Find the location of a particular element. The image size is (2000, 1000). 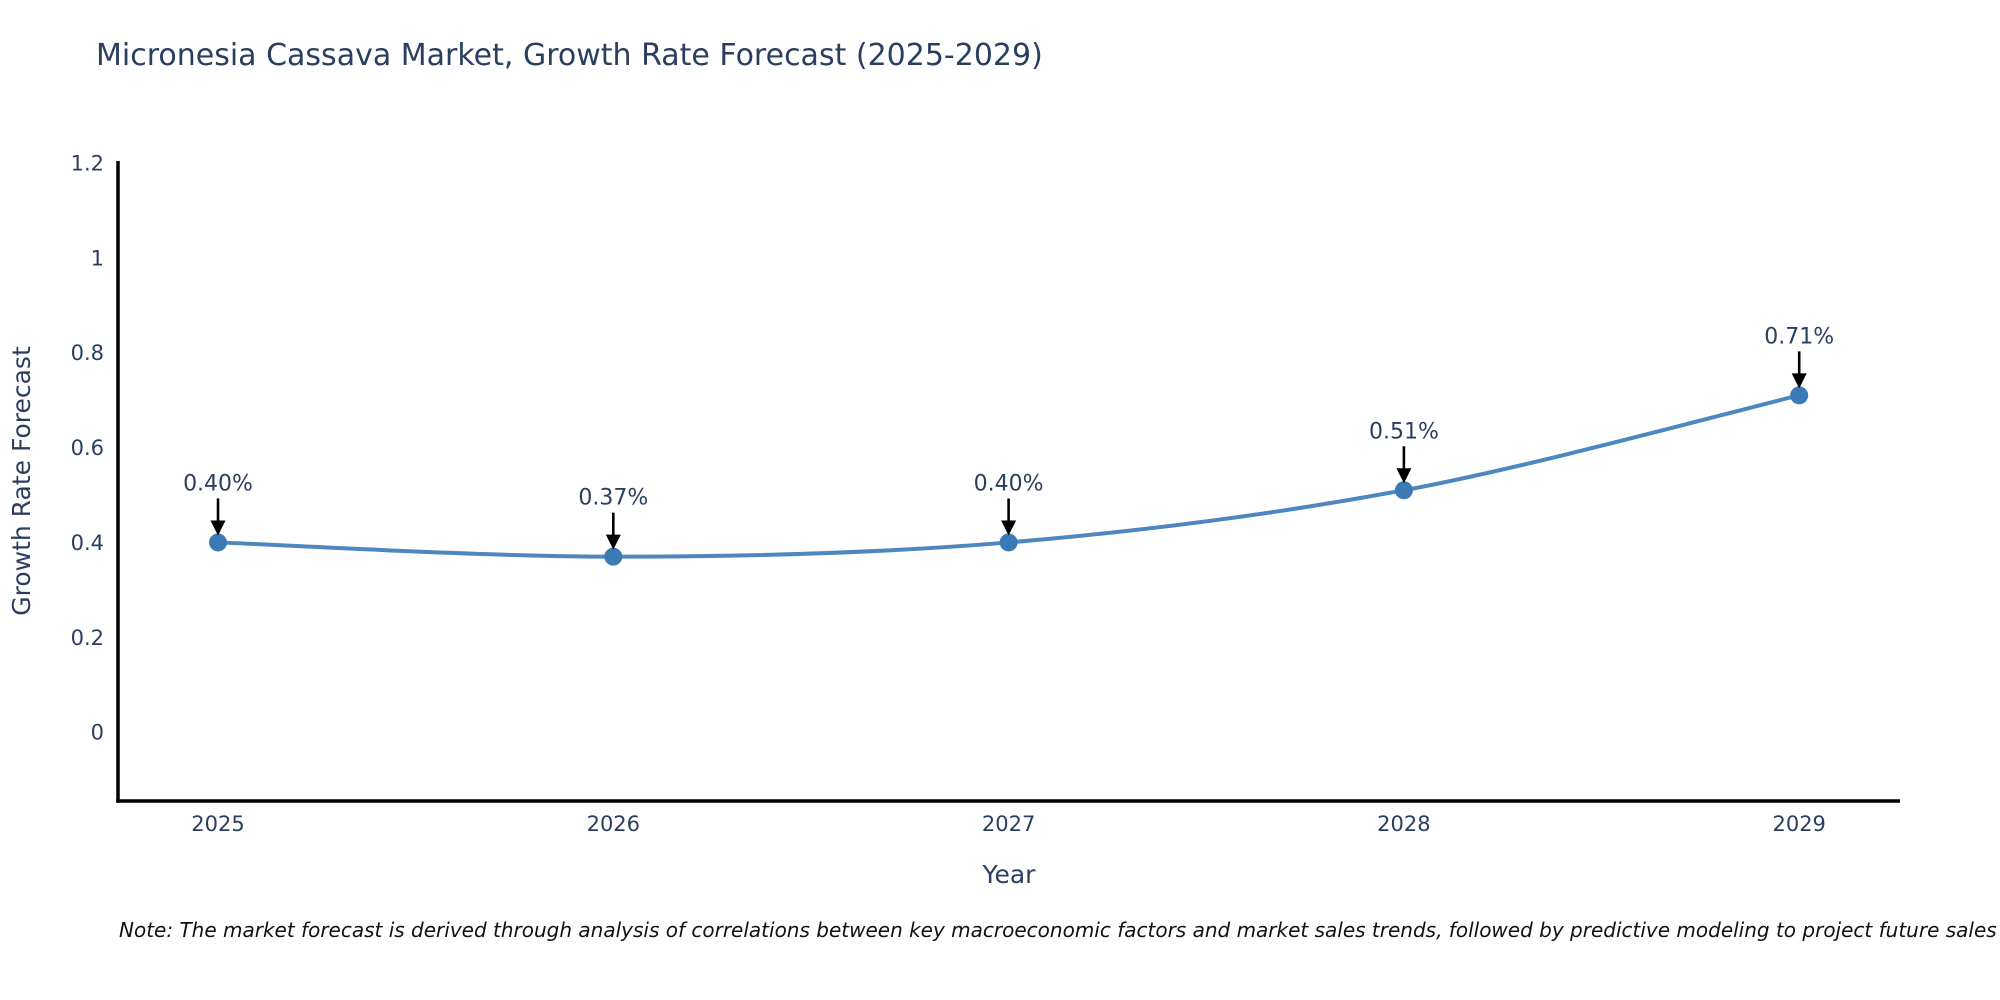

y-tick-label: 1 is located at coordinates (97, 258).